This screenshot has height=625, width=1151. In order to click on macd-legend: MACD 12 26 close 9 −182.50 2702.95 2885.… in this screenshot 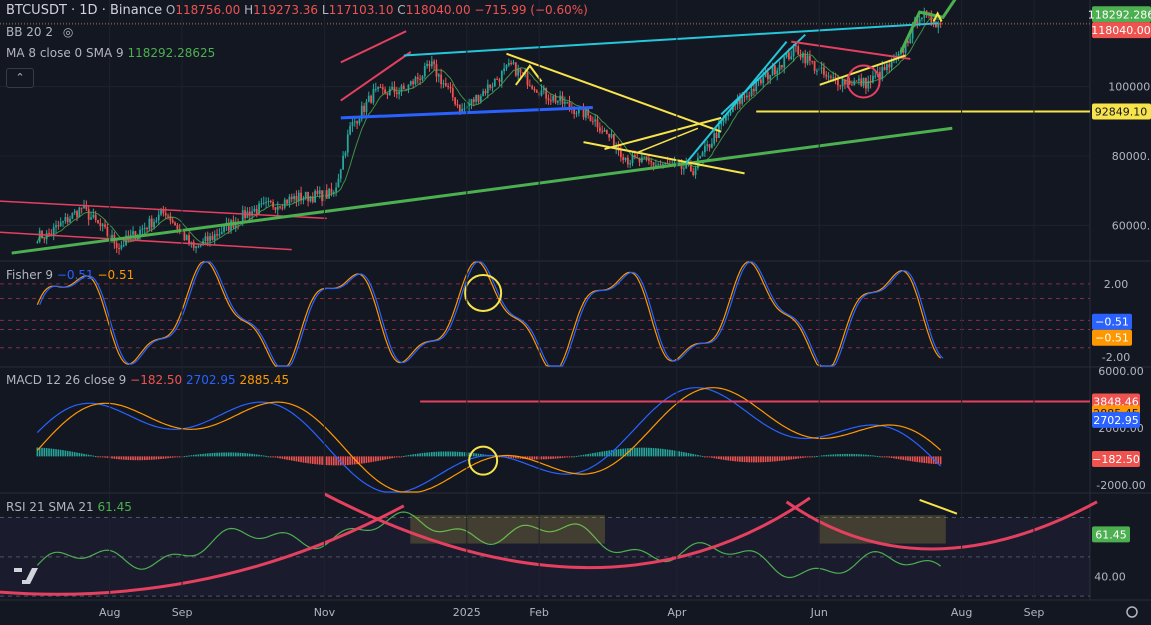, I will do `click(147, 380)`.